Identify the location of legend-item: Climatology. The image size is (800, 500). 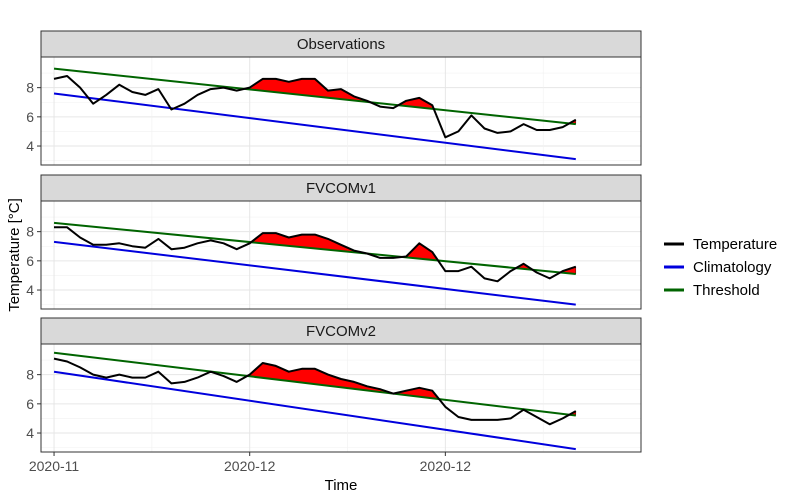
(718, 267).